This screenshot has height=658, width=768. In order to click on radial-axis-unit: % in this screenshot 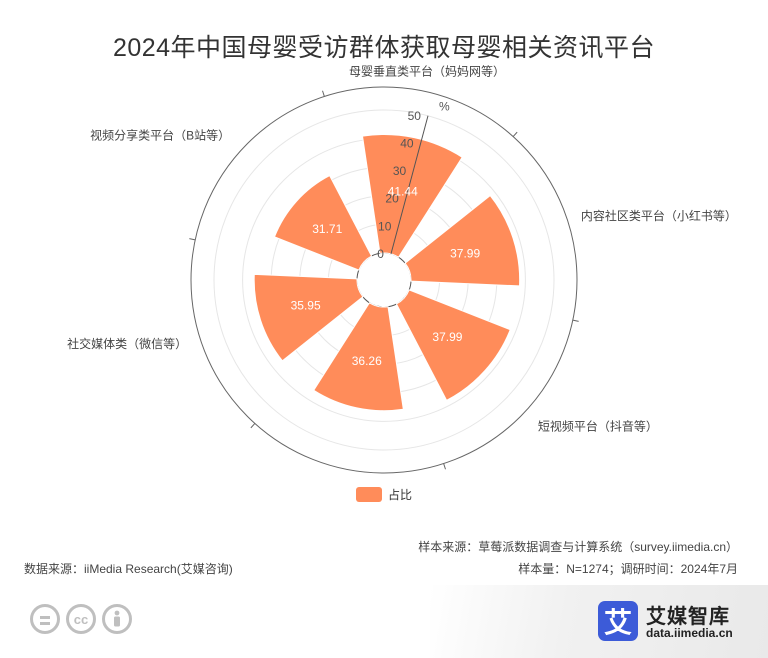, I will do `click(444, 107)`.